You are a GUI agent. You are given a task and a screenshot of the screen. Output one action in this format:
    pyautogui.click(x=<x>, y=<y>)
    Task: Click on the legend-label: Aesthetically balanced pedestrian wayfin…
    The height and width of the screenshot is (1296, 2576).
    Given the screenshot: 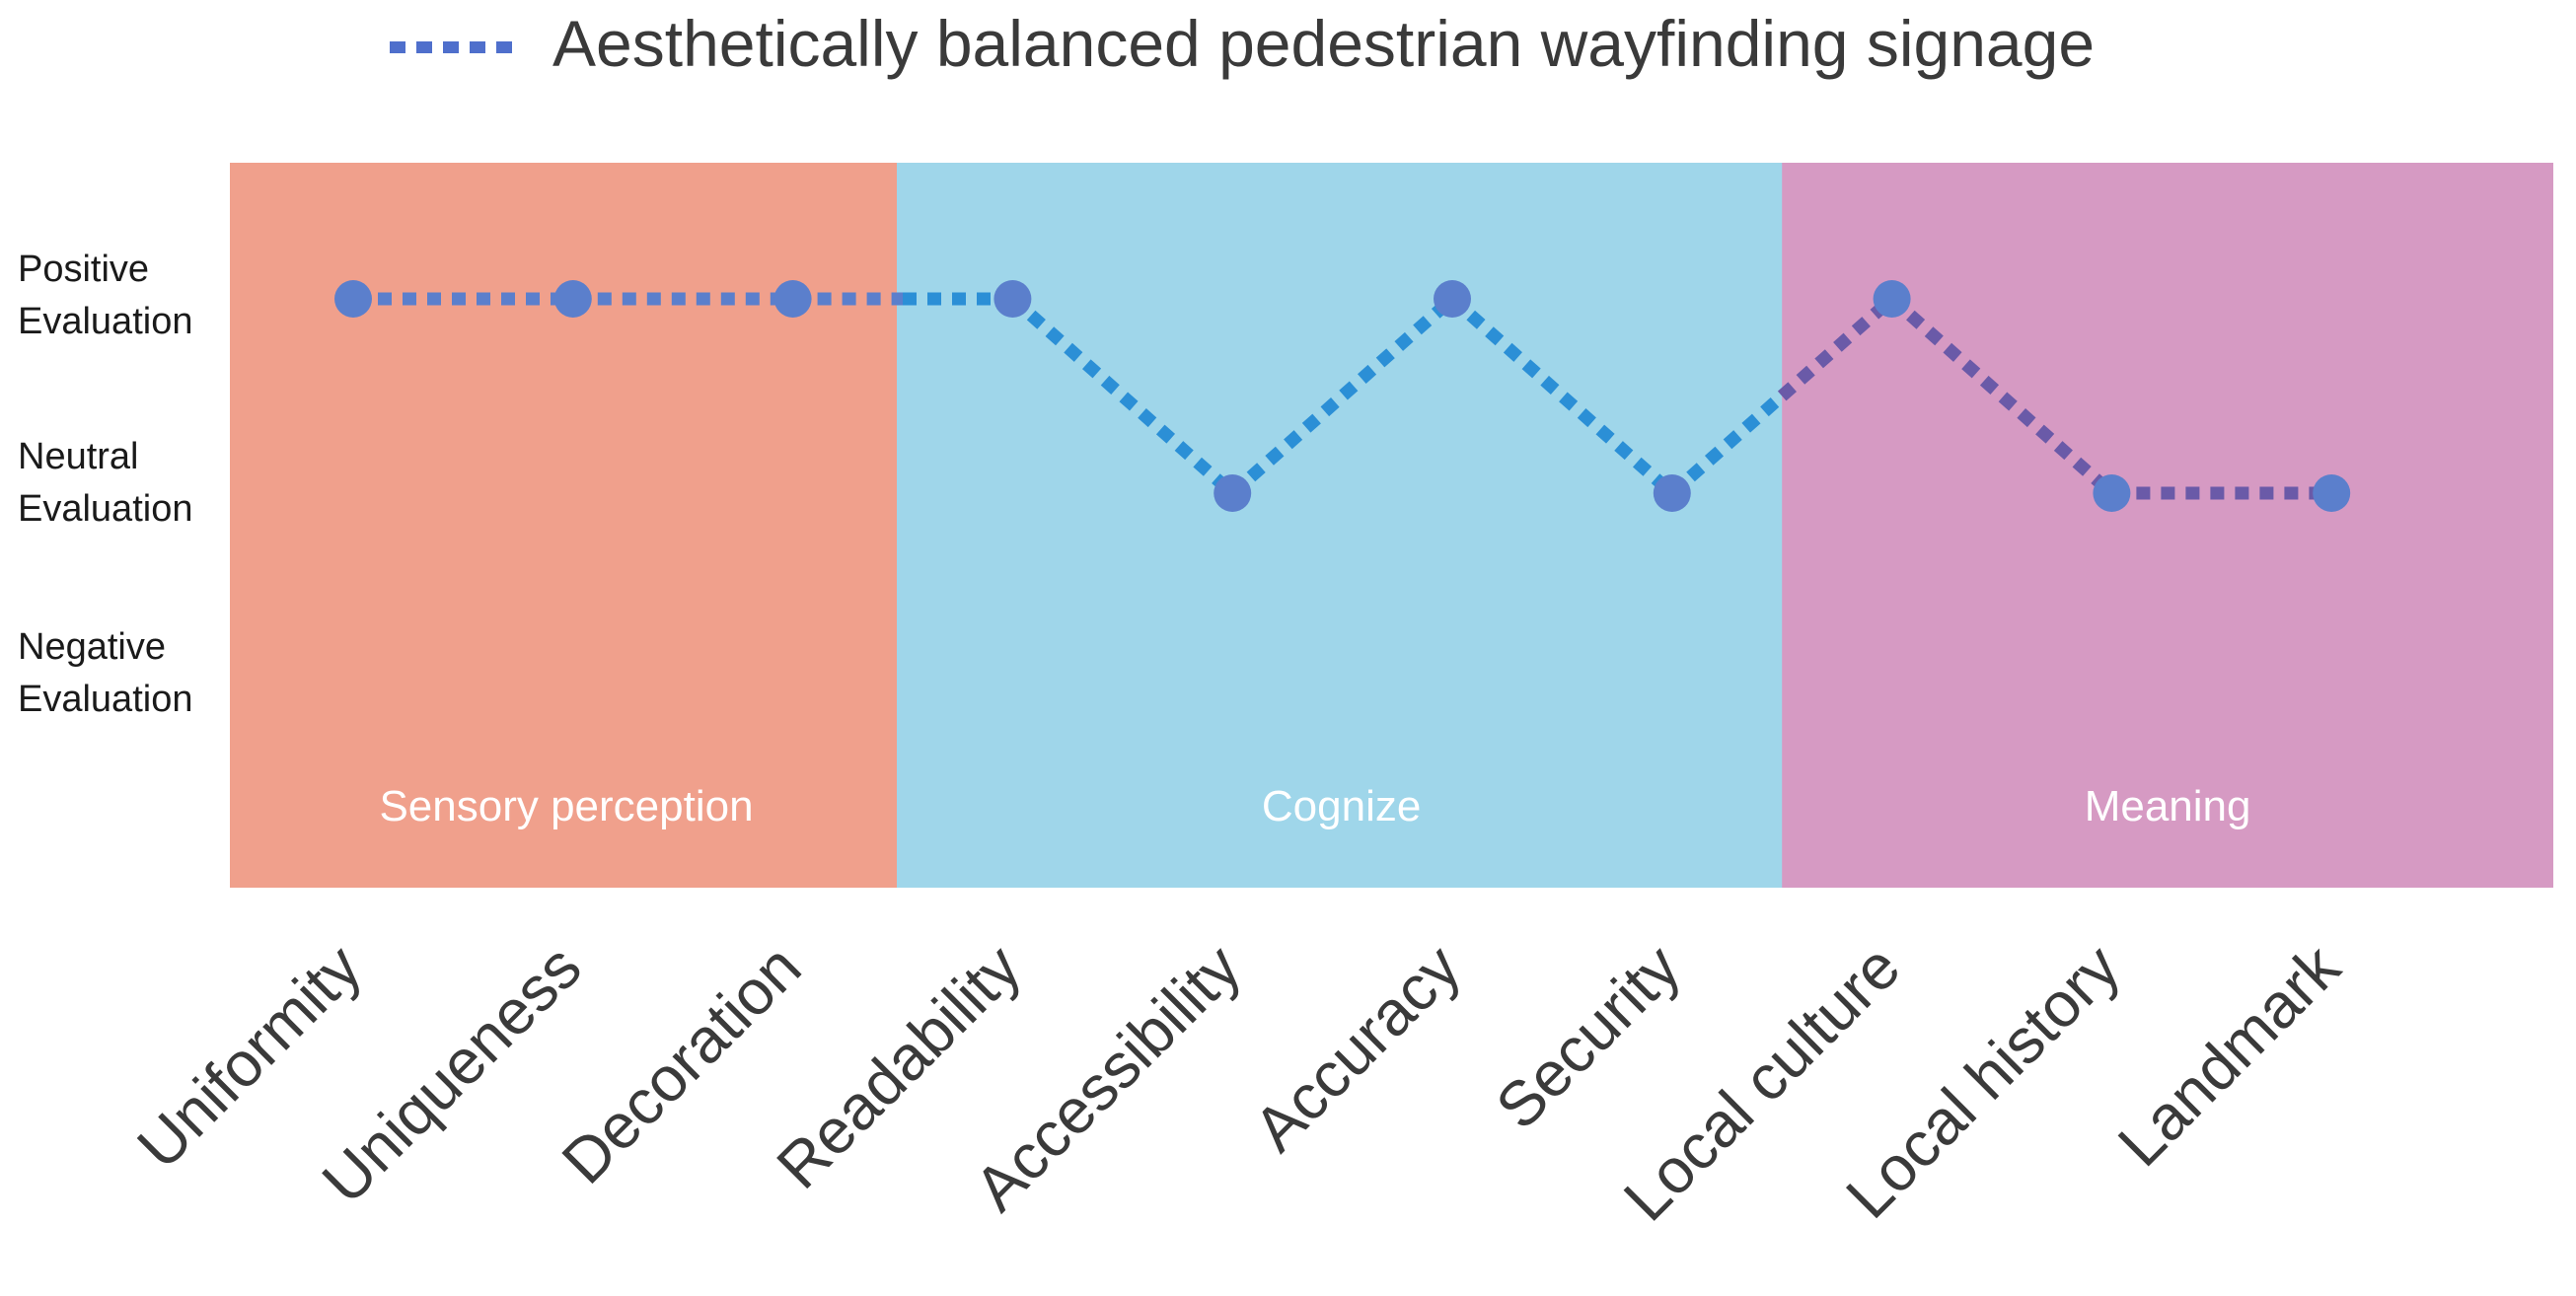 What is the action you would take?
    pyautogui.click(x=1323, y=43)
    